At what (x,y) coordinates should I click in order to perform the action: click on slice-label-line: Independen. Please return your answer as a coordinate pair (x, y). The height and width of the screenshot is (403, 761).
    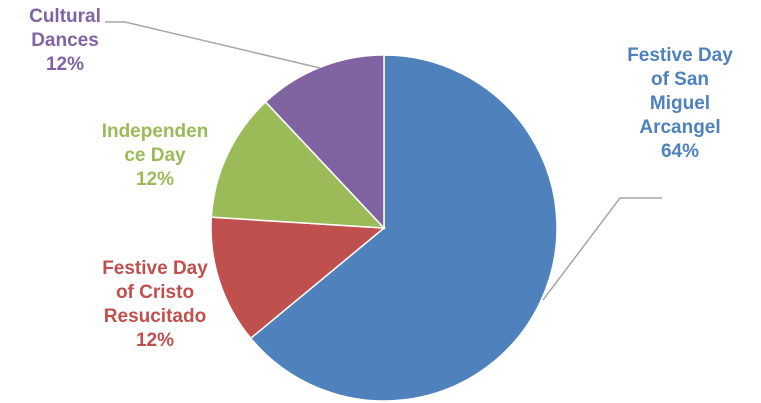
    Looking at the image, I should click on (155, 131).